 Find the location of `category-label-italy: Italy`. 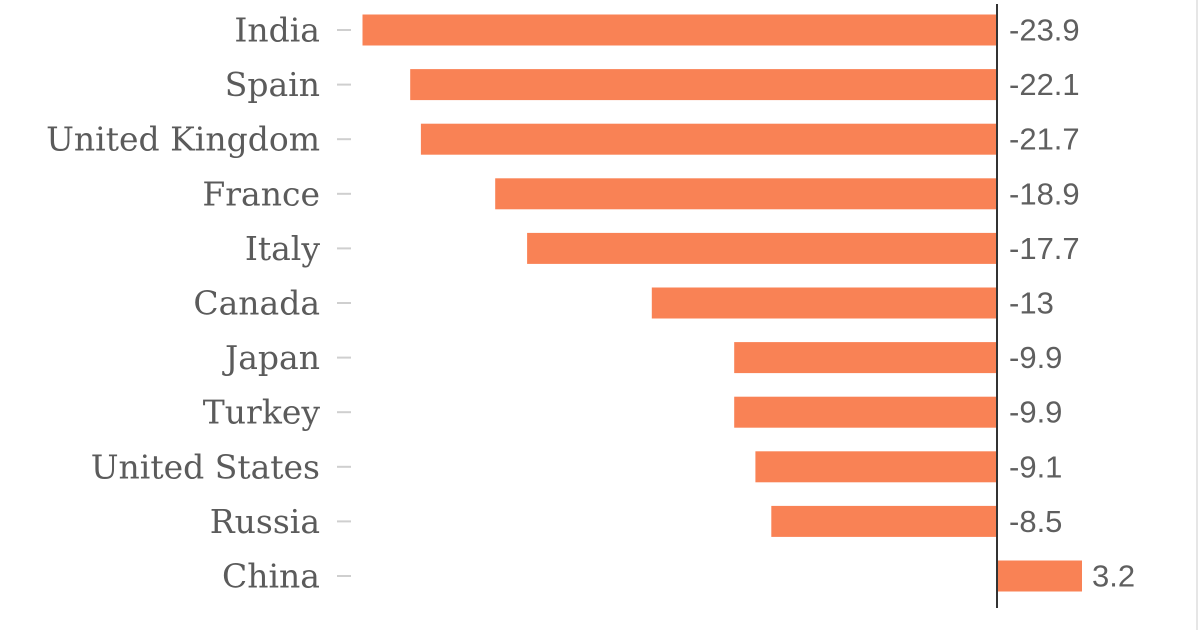

category-label-italy: Italy is located at coordinates (283, 248).